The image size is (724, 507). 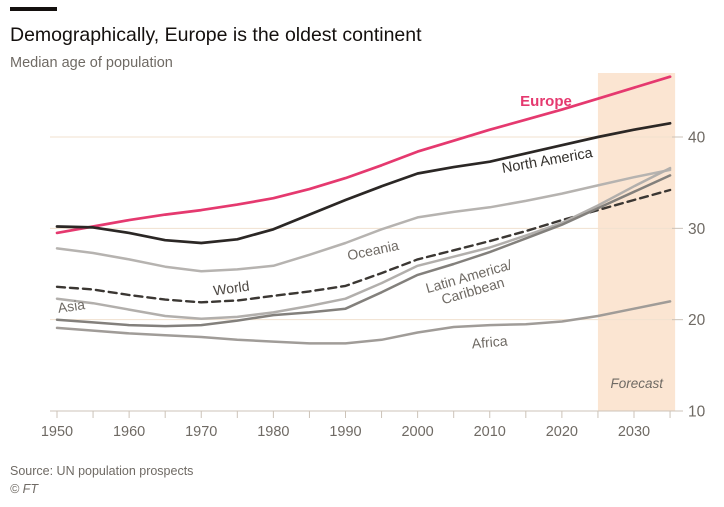 I want to click on series-label-latin-america-caribbean: Latin America/Caribbean, so click(x=471, y=283).